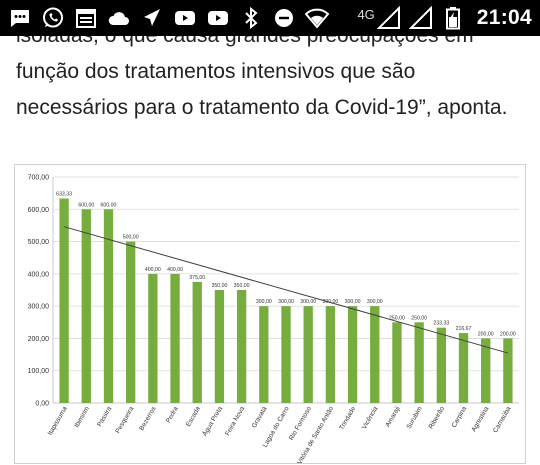 The height and width of the screenshot is (465, 540). I want to click on x-tick-label: Agrestina, so click(480, 419).